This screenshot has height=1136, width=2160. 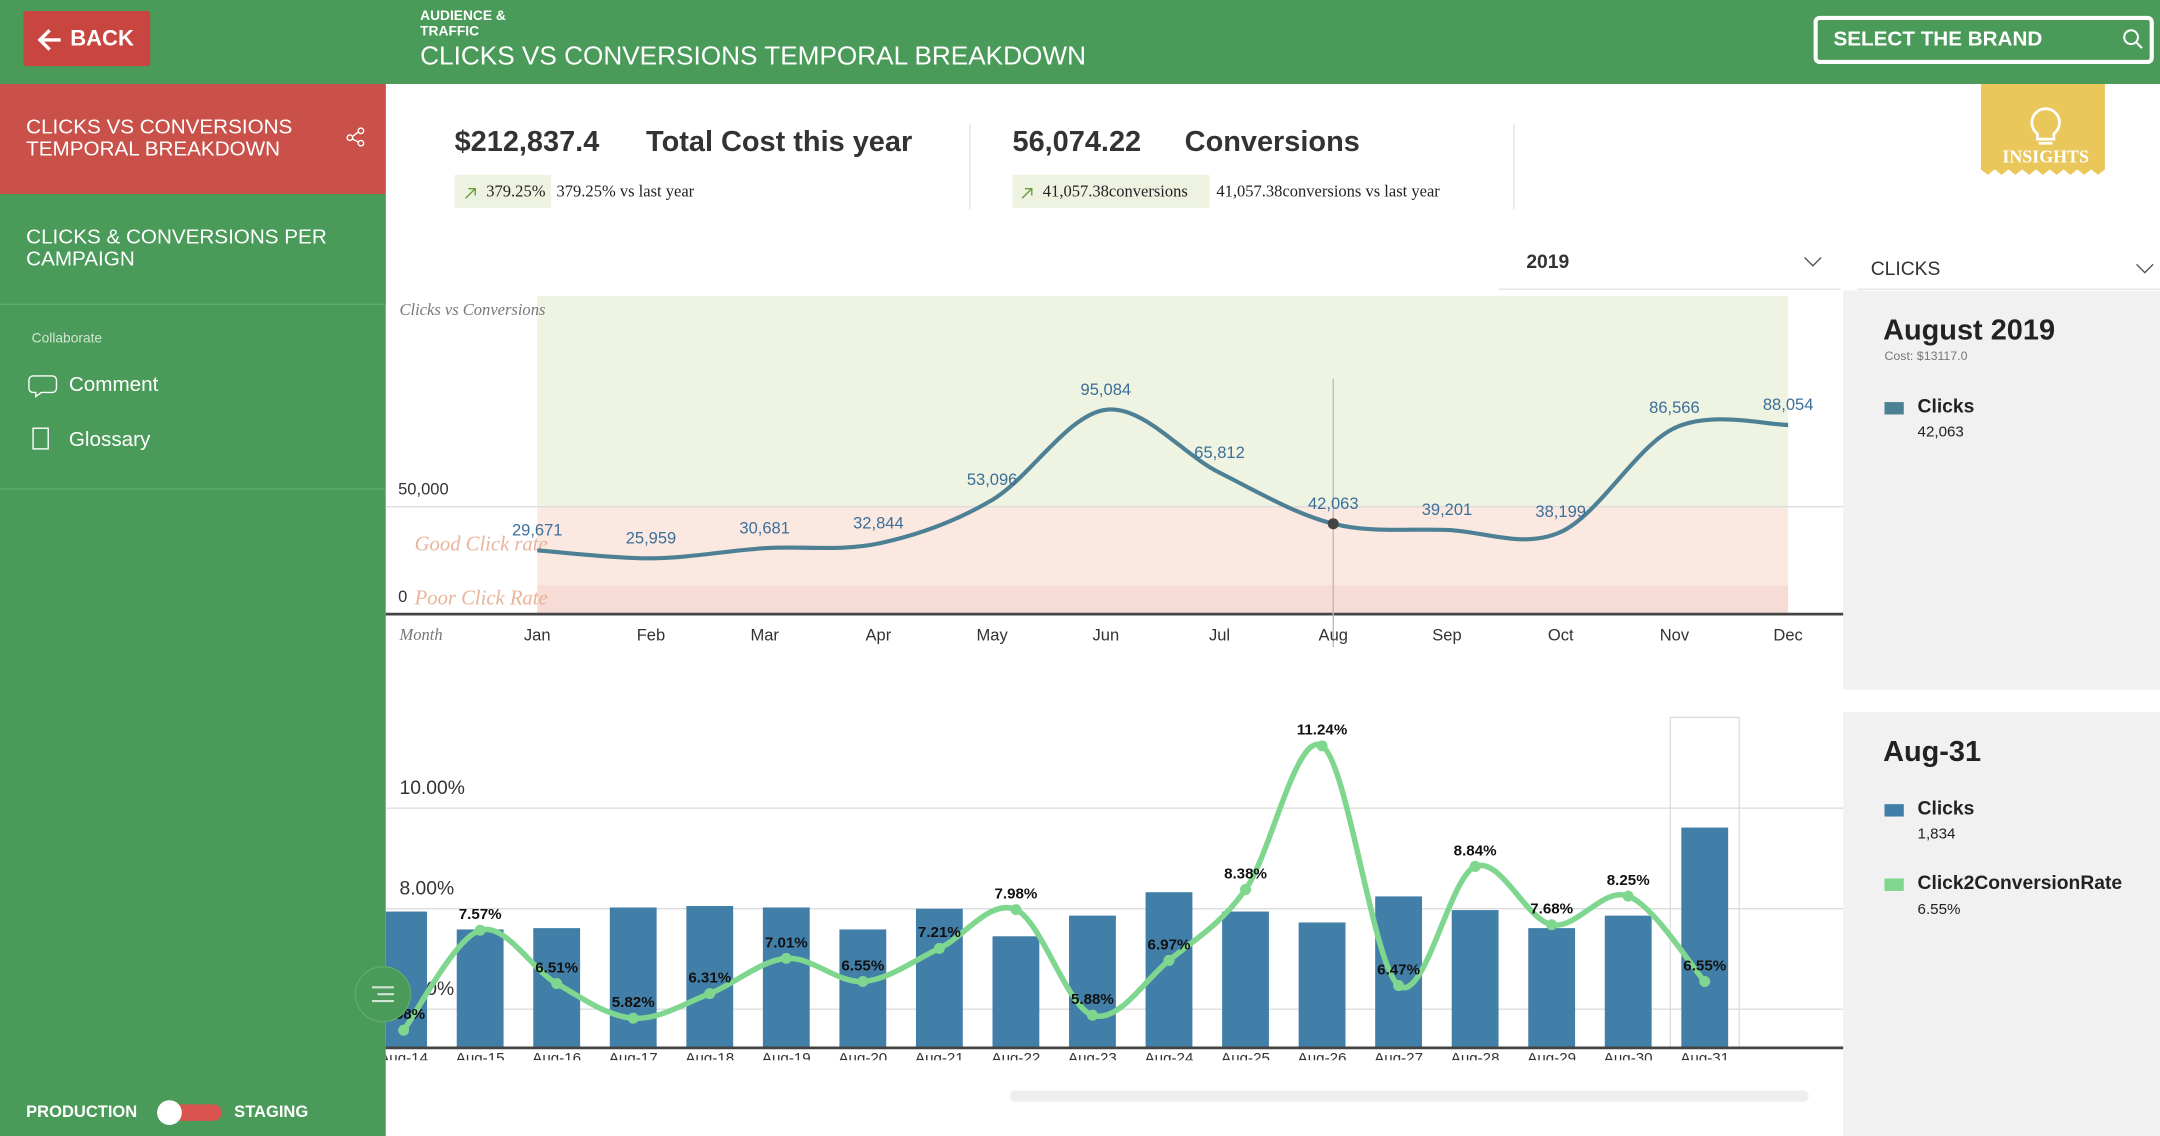 I want to click on data-label: 38,199, so click(x=1560, y=511).